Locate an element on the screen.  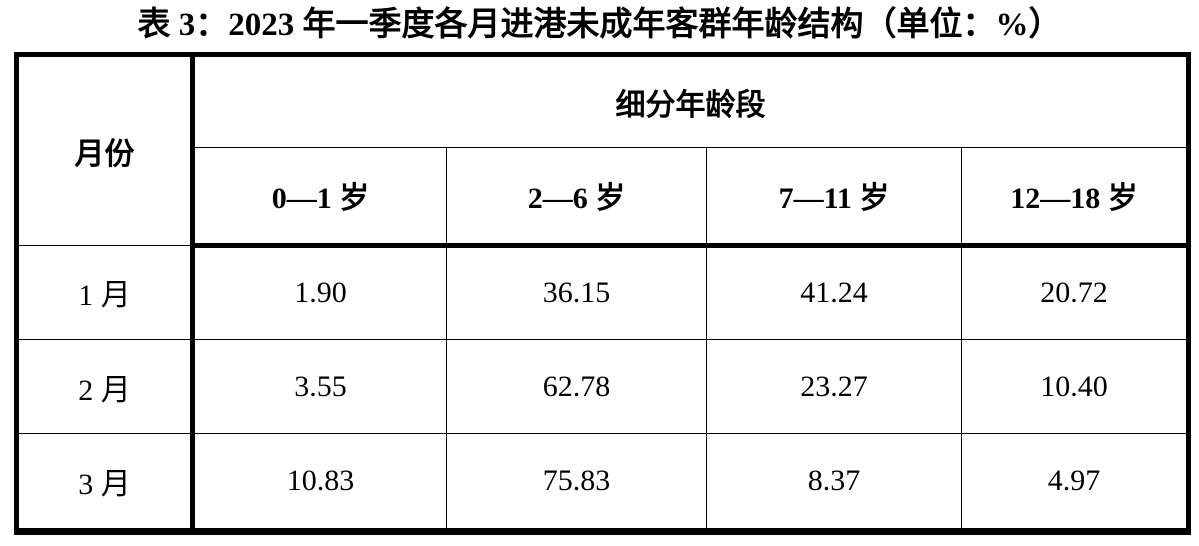
cell-value: 36.15 is located at coordinates (576, 292).